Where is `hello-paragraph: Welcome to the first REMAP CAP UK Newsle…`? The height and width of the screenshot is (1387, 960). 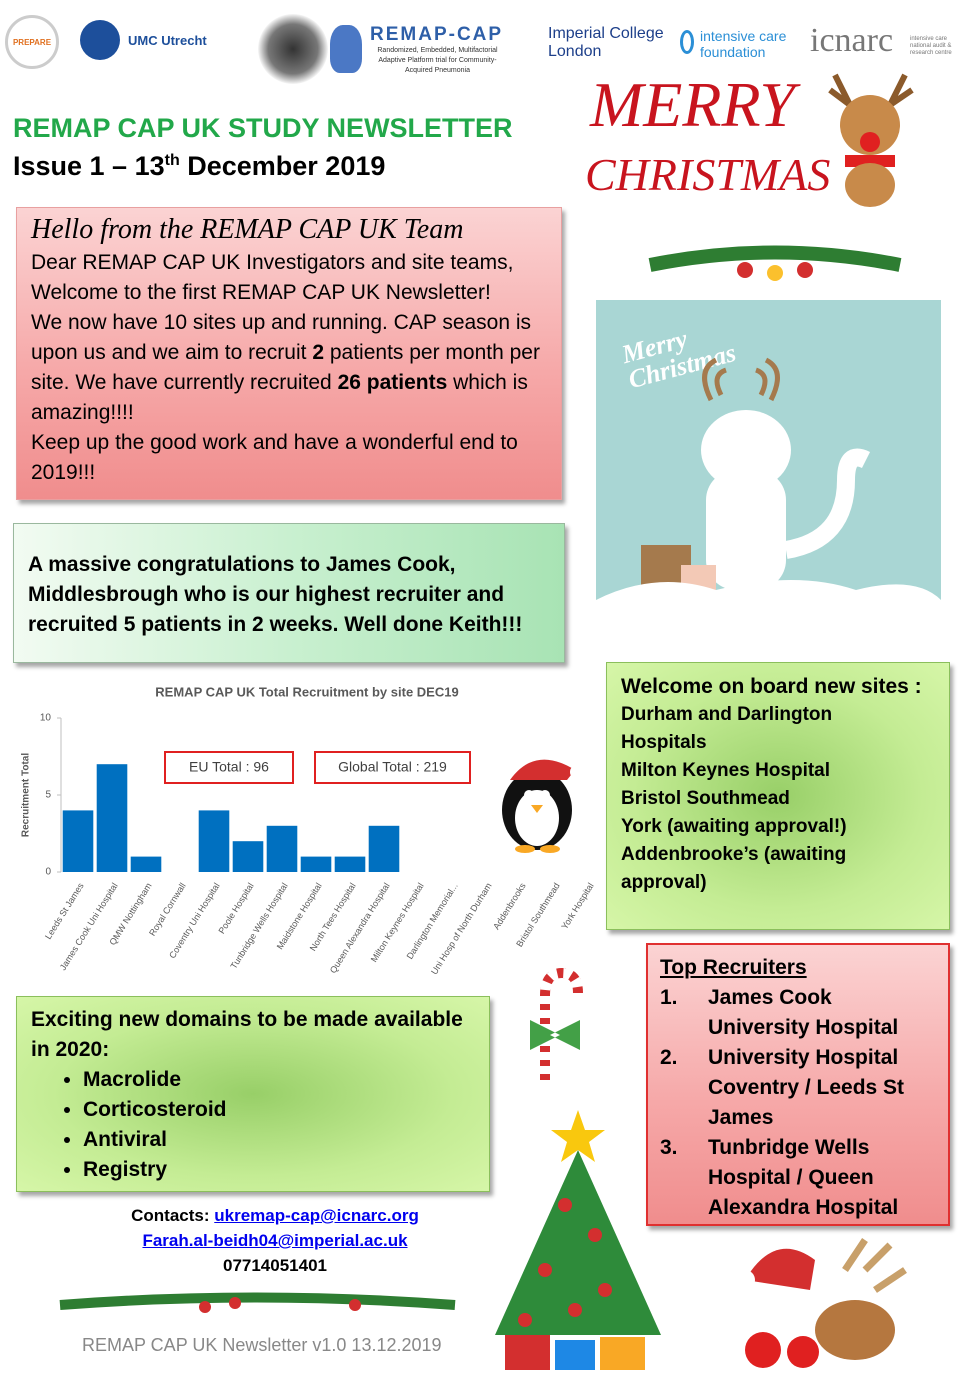 hello-paragraph: Welcome to the first REMAP CAP UK Newsle… is located at coordinates (289, 293).